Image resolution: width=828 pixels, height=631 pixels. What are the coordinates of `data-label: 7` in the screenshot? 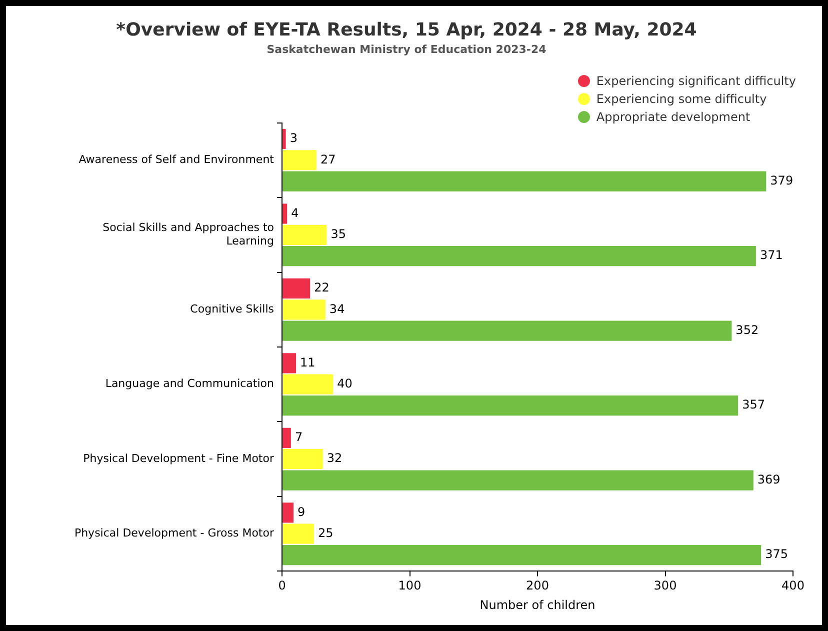 It's located at (298, 437).